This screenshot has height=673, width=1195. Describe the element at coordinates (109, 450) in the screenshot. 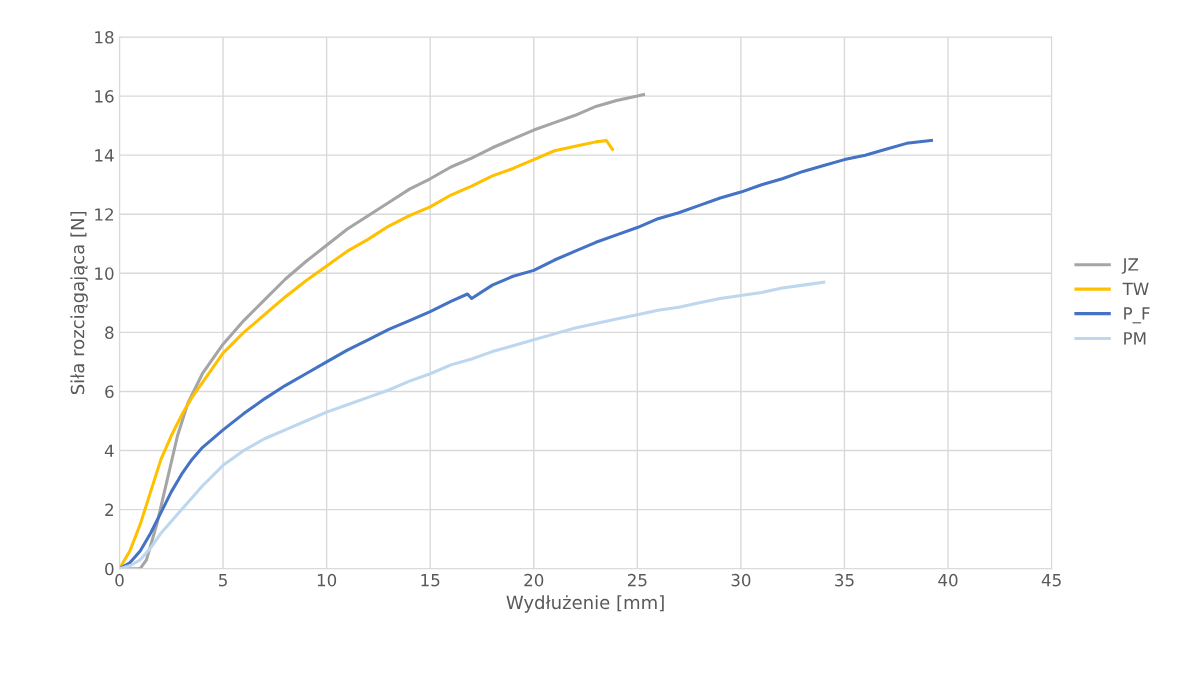

I see `y-tick-label: 4` at that location.